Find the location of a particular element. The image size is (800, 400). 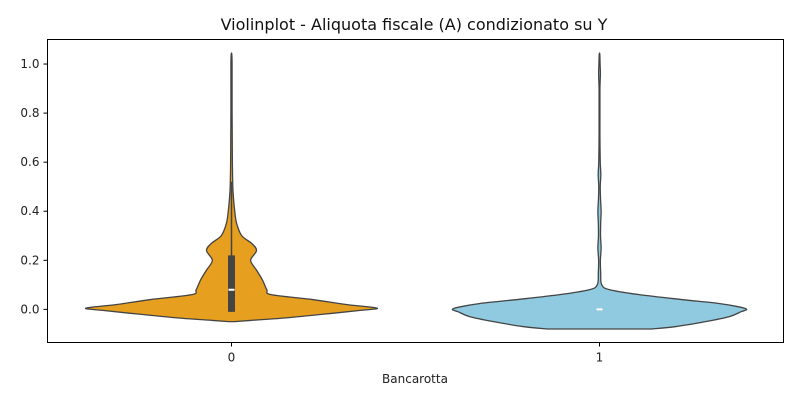

y-tick-label: 0.0 is located at coordinates (29, 309).